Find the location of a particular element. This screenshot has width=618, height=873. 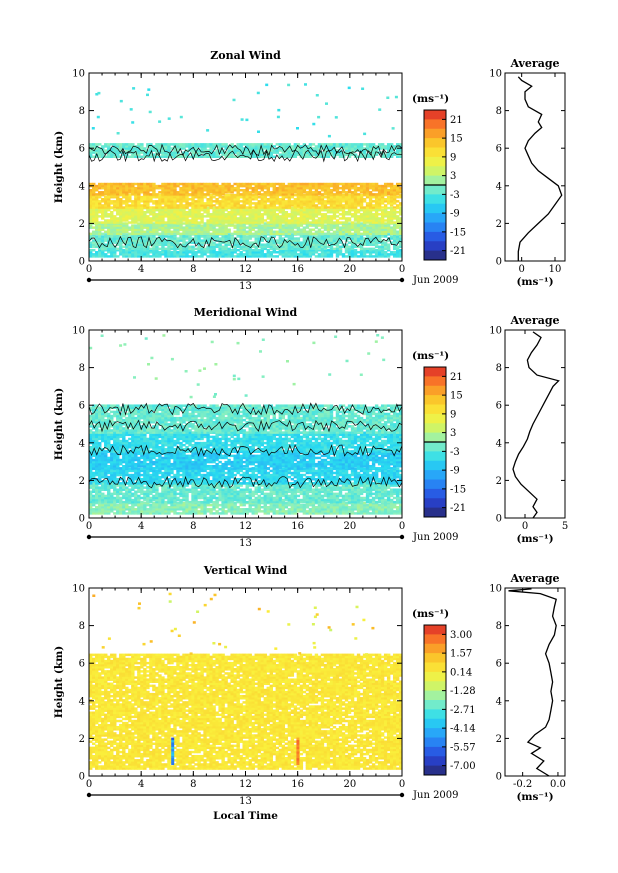

y-tick-label: 0 is located at coordinates (82, 262).